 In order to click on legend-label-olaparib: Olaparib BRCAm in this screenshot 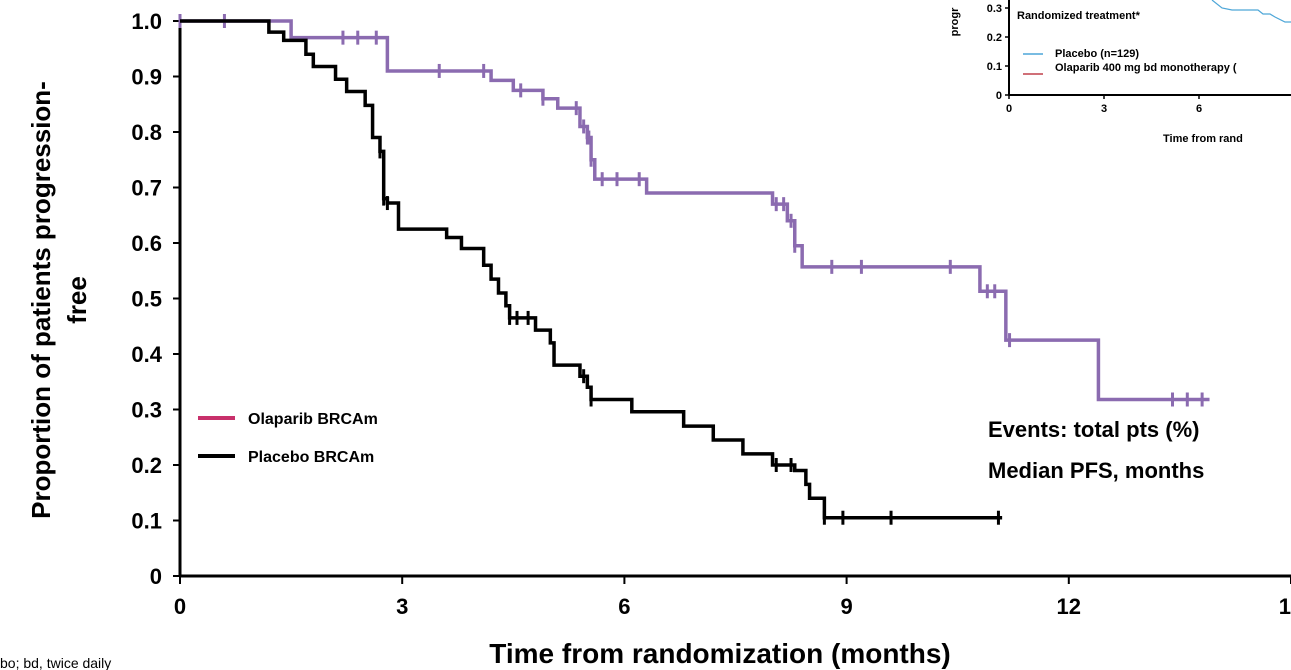, I will do `click(313, 419)`.